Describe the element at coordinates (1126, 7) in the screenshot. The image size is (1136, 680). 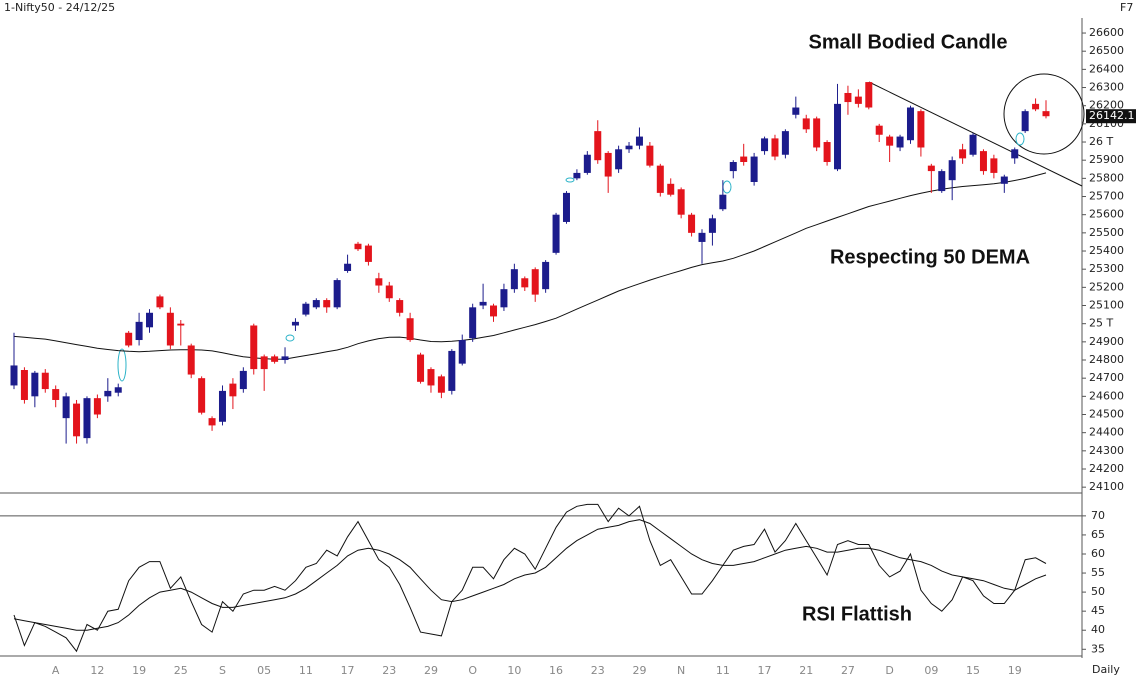
I see `corner-label: F7` at that location.